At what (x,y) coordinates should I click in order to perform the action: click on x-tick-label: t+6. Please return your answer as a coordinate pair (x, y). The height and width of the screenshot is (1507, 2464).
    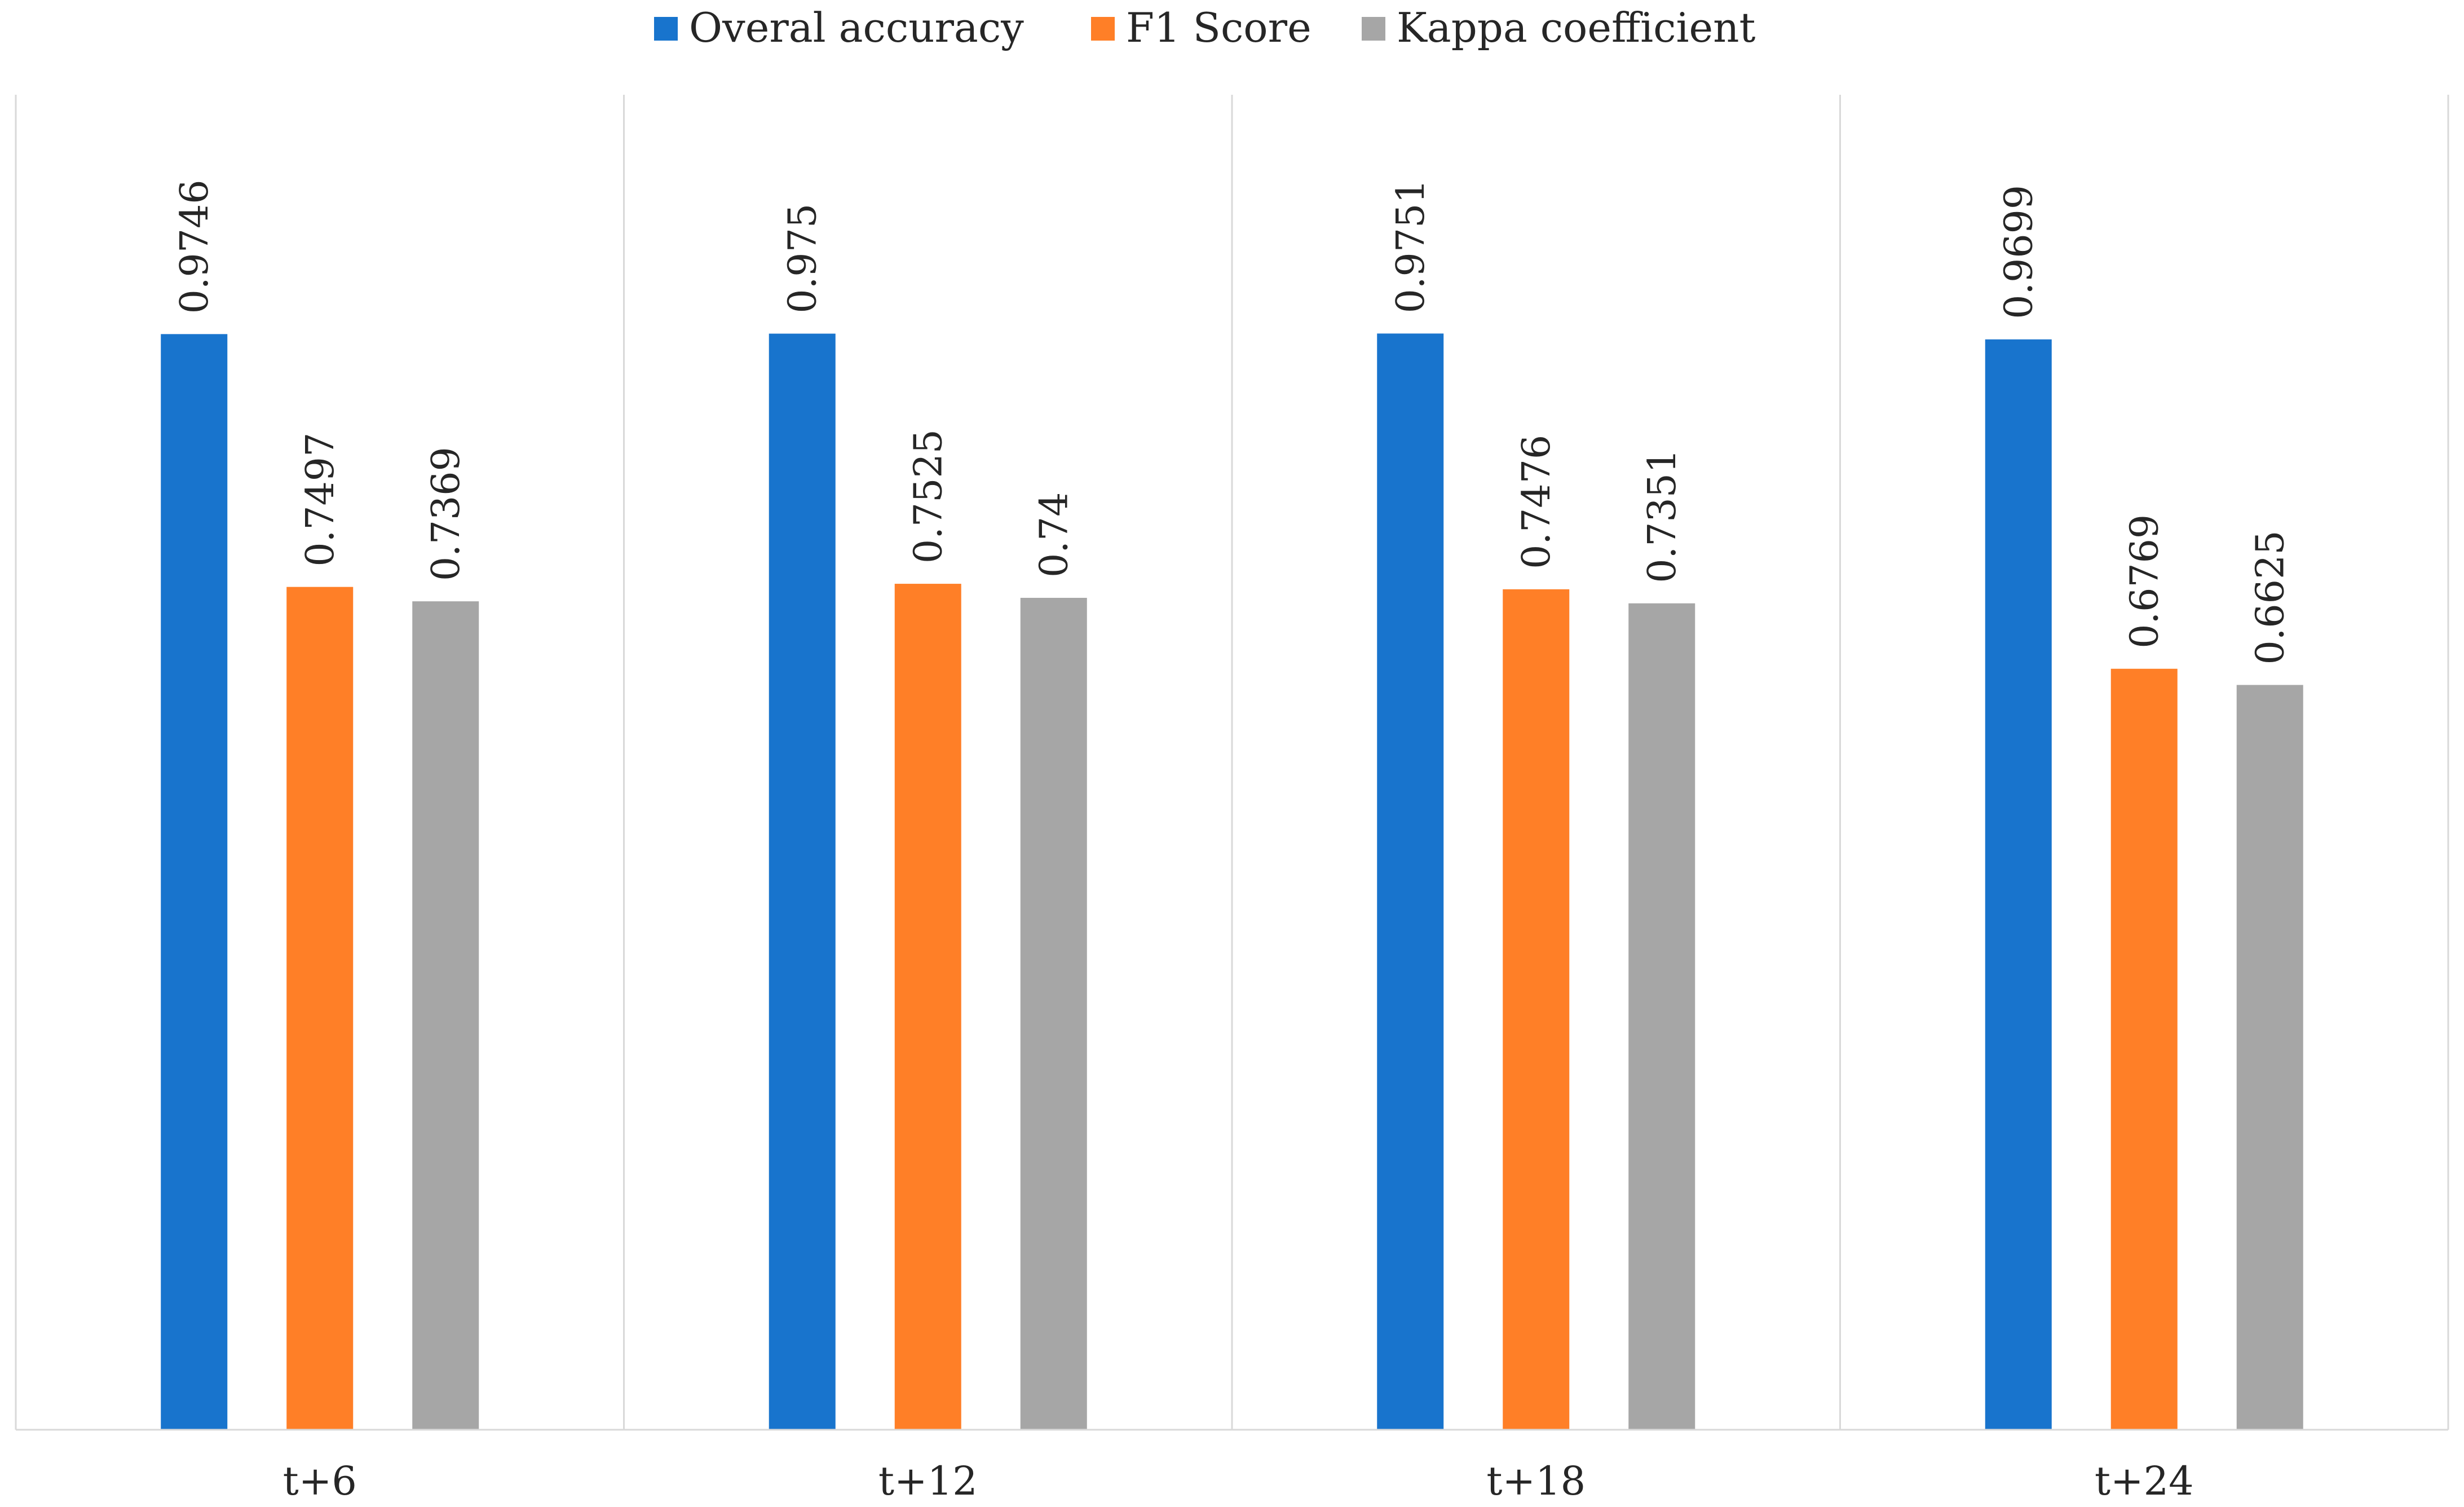
    Looking at the image, I should click on (320, 1481).